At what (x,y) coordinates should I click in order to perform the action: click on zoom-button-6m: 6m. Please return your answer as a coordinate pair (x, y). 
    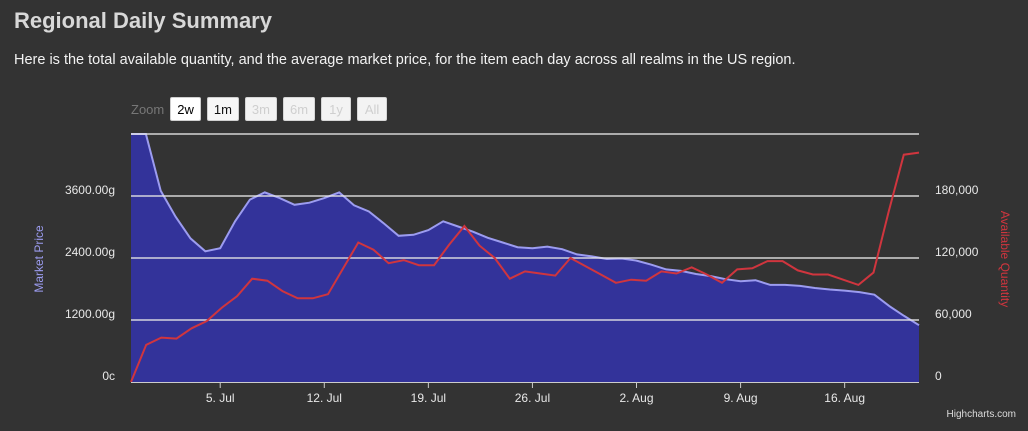
    Looking at the image, I should click on (299, 109).